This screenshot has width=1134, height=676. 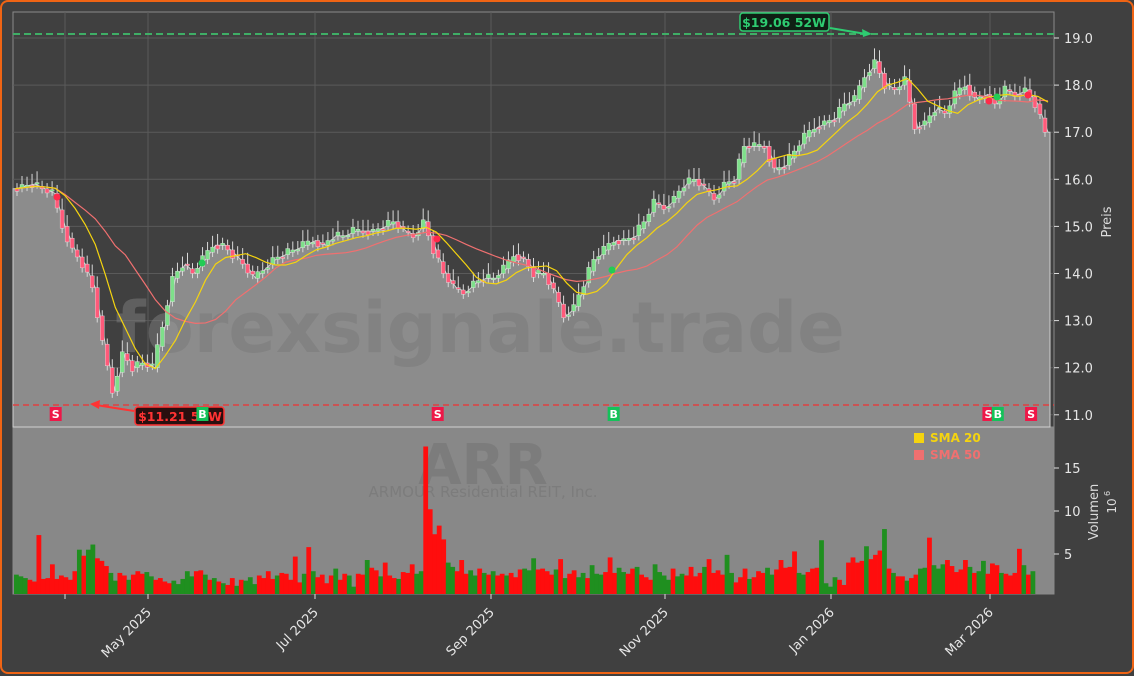 I want to click on low-52w-text: $11.21 52W, so click(x=180, y=416).